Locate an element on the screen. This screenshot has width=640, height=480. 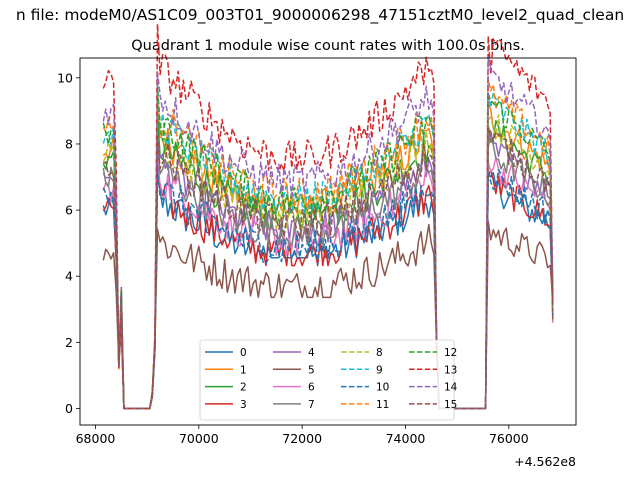
legend-label-8: 8 is located at coordinates (379, 353).